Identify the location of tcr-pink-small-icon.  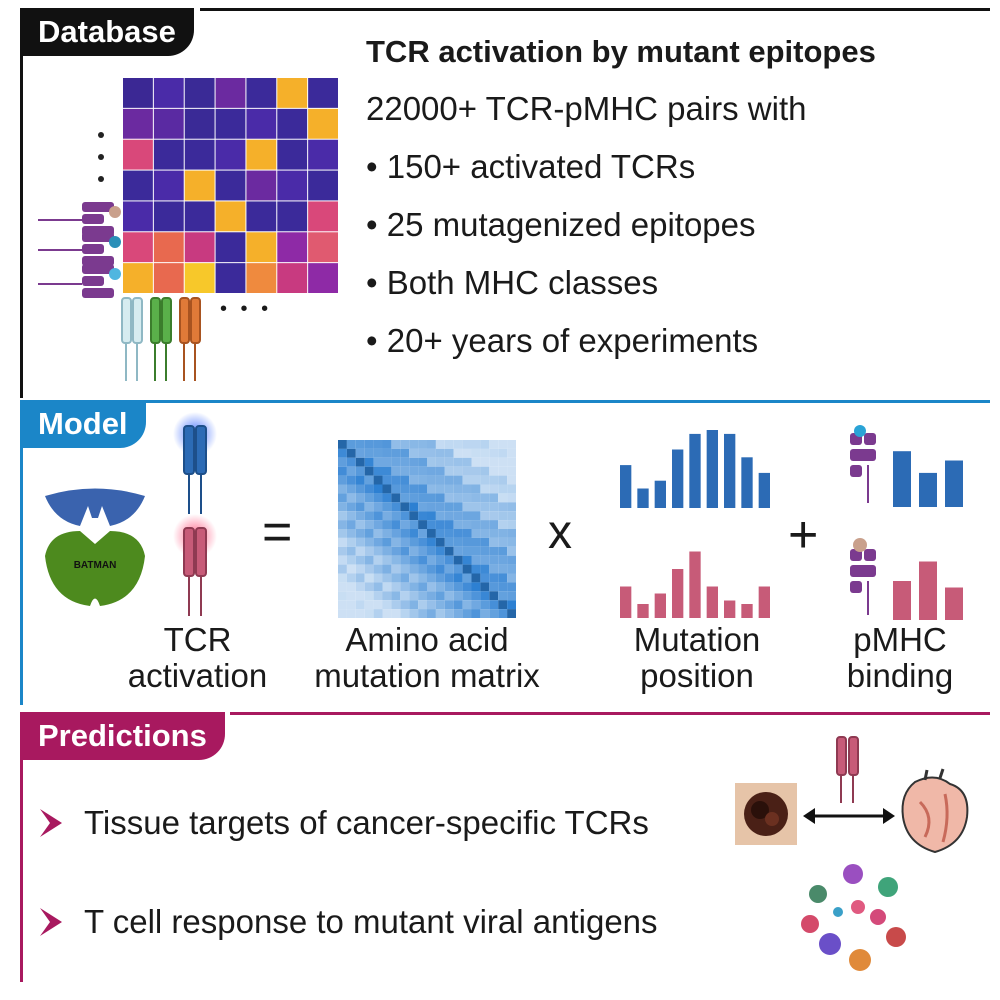
(847, 769).